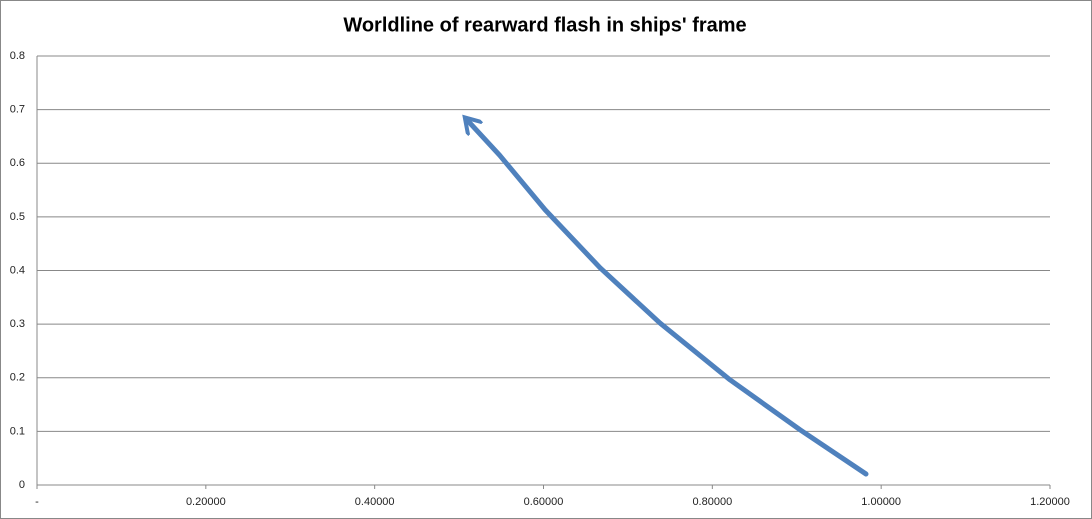  What do you see at coordinates (17, 431) in the screenshot?
I see `y-tick-label: 0.1` at bounding box center [17, 431].